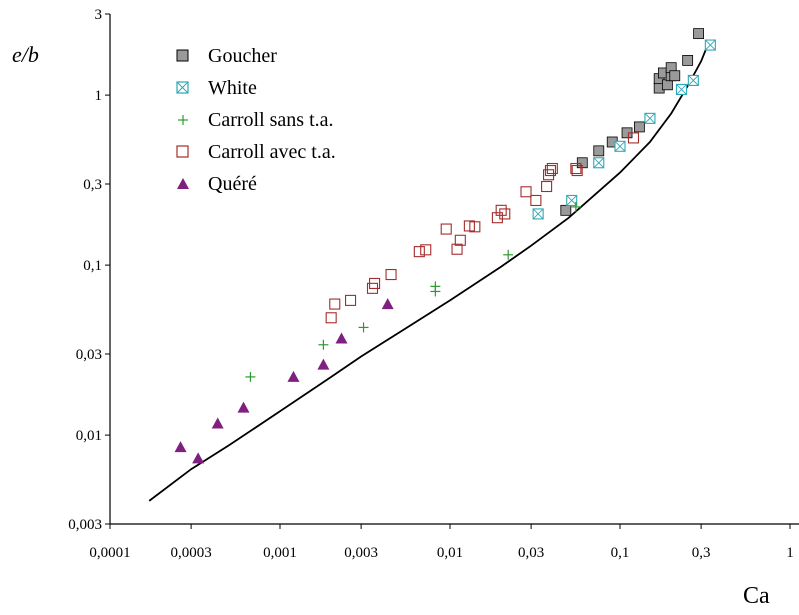 This screenshot has width=799, height=615. What do you see at coordinates (182, 151) in the screenshot?
I see `open-square-marker-icon` at bounding box center [182, 151].